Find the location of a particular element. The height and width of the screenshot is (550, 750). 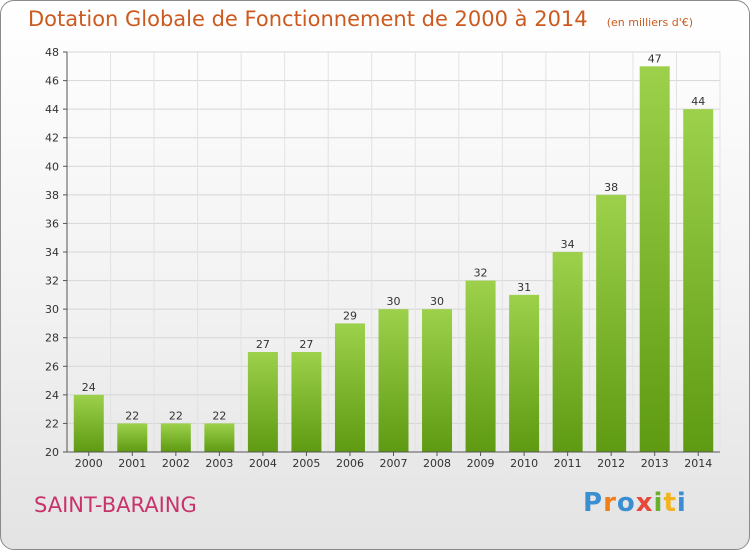

y-tick-label: 20 is located at coordinates (52, 452).